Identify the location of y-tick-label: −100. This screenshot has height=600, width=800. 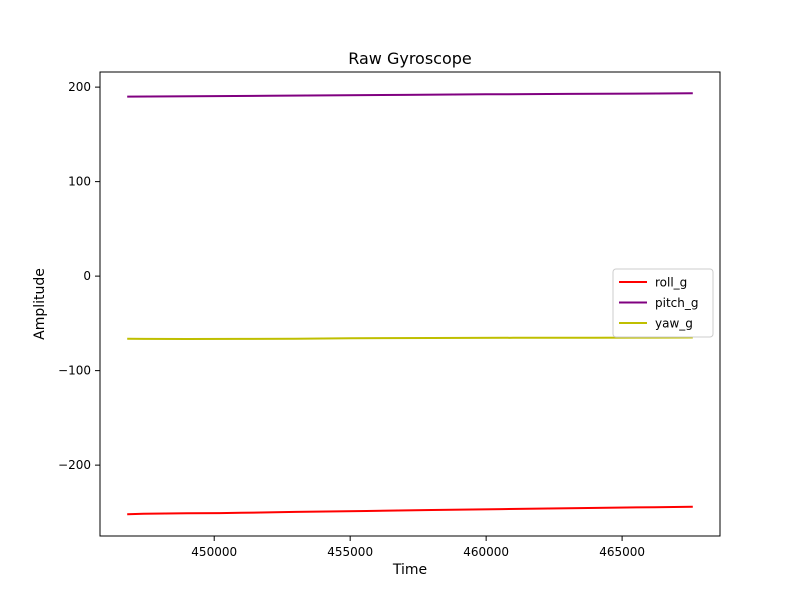
(74, 371).